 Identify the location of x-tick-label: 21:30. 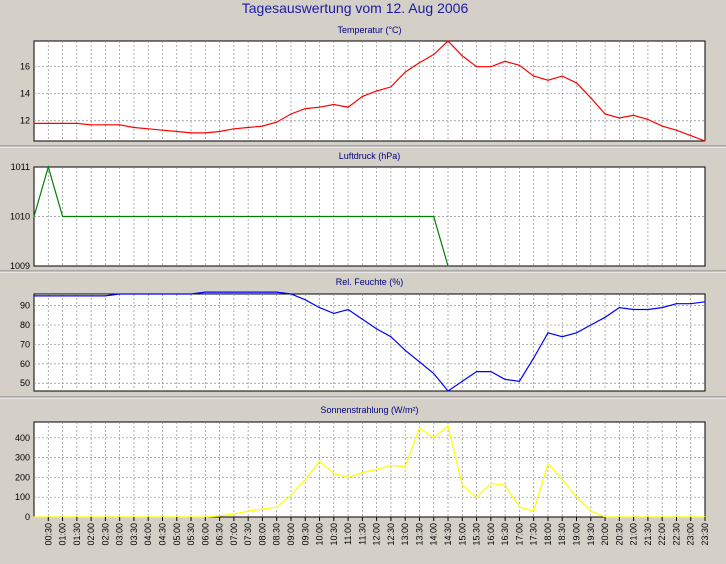
(648, 534).